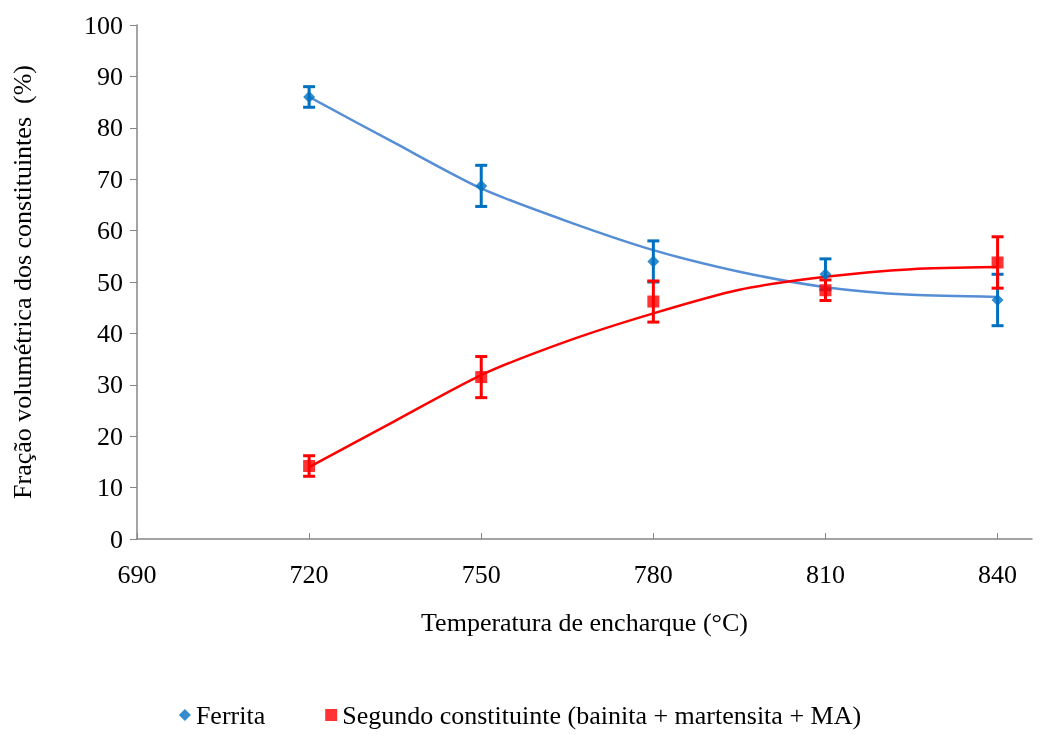 The height and width of the screenshot is (735, 1040). Describe the element at coordinates (116, 539) in the screenshot. I see `y-tick-label: 0` at that location.